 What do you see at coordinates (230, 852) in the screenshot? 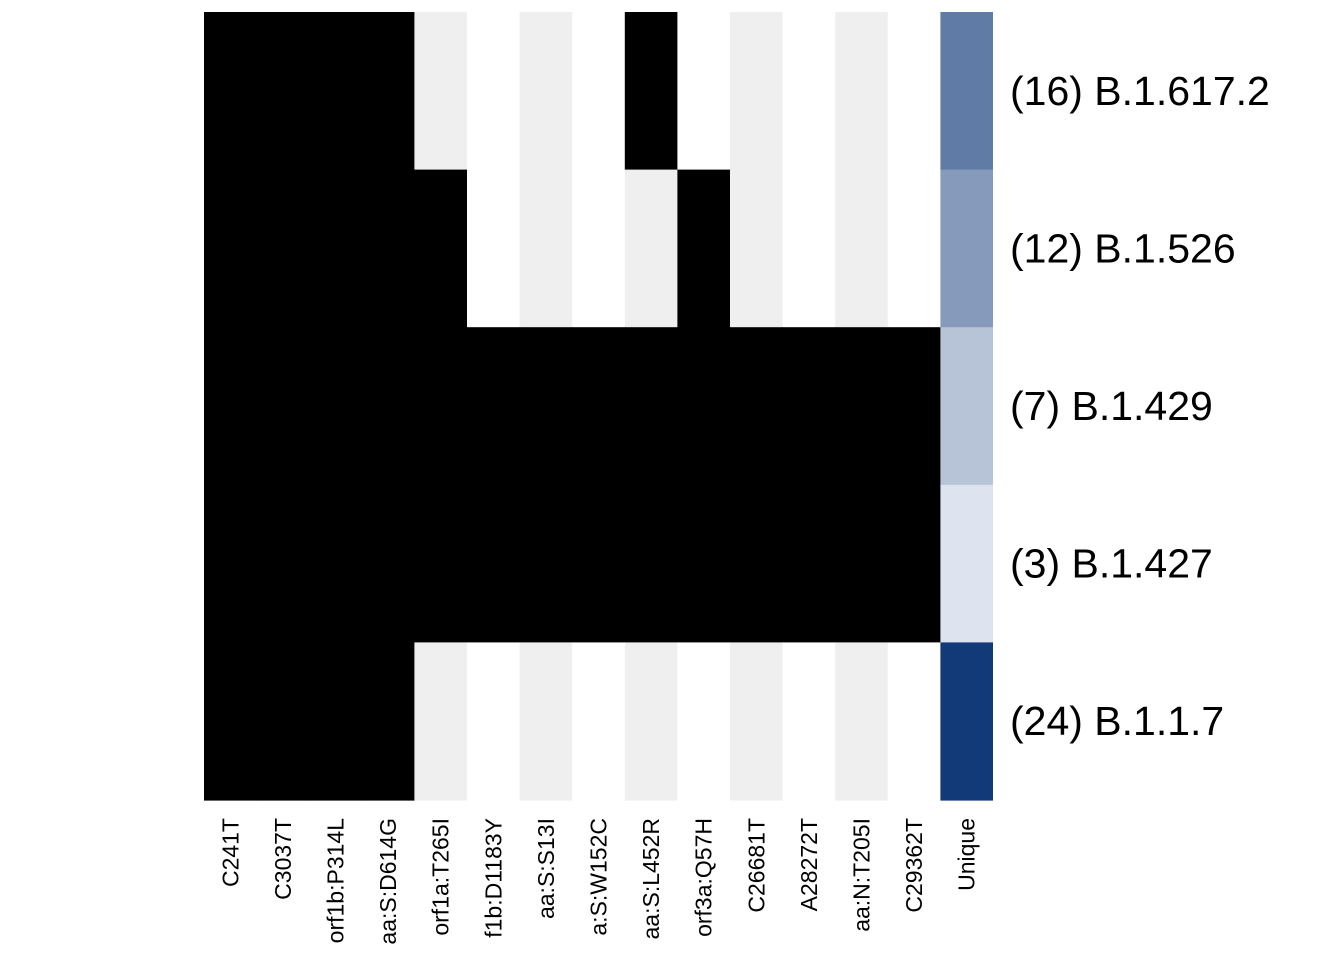
I see `column-label: C241T` at bounding box center [230, 852].